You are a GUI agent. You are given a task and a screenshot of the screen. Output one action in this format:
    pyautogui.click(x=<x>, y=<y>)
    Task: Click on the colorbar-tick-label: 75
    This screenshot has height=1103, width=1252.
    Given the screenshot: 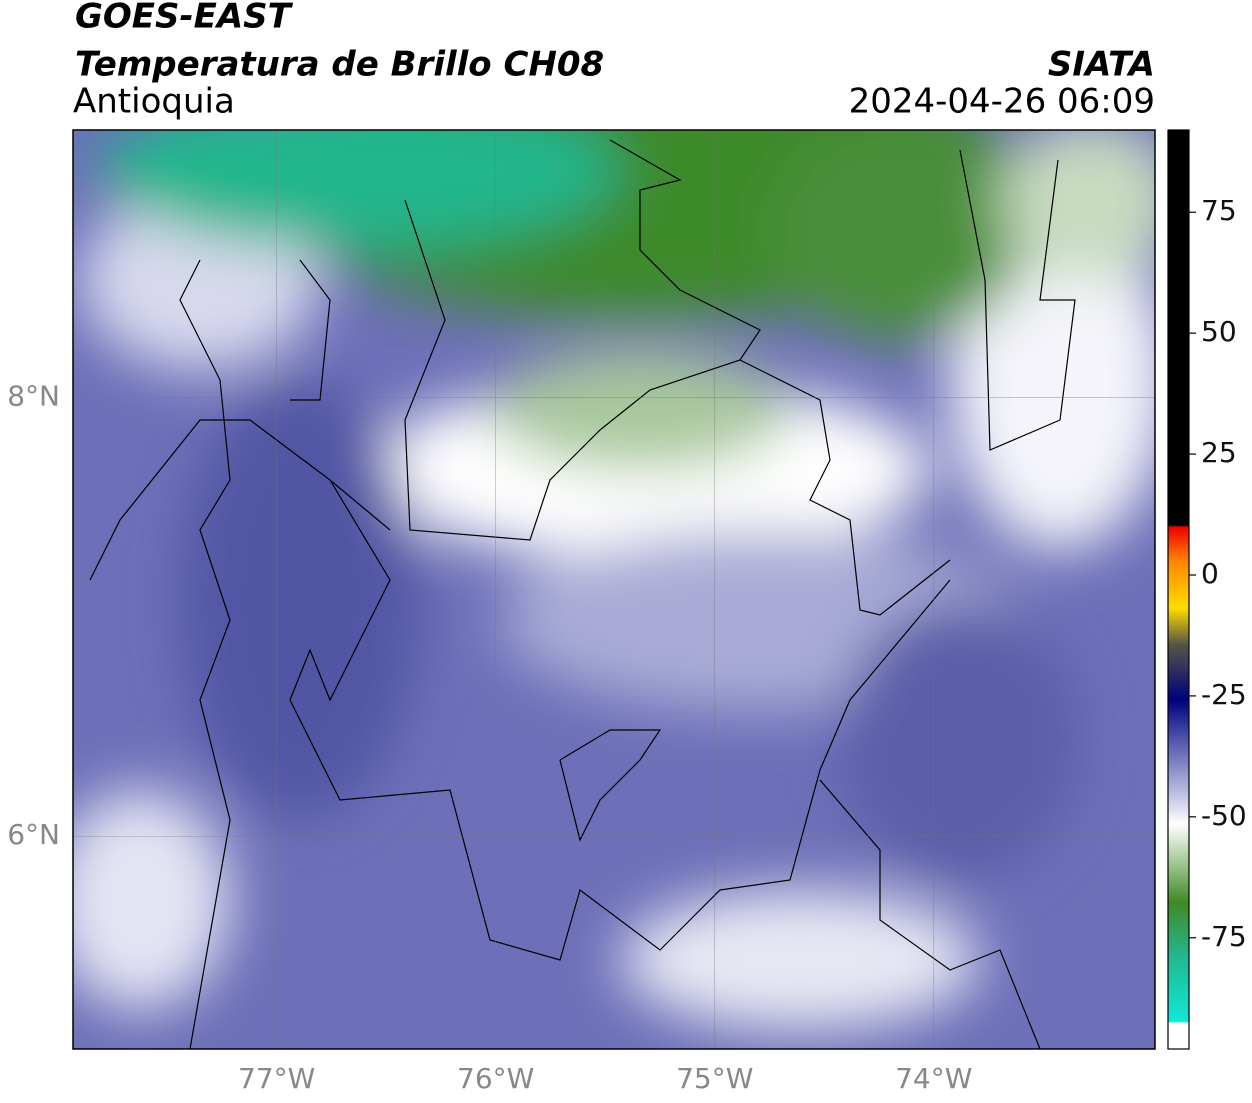 What is the action you would take?
    pyautogui.click(x=1219, y=210)
    